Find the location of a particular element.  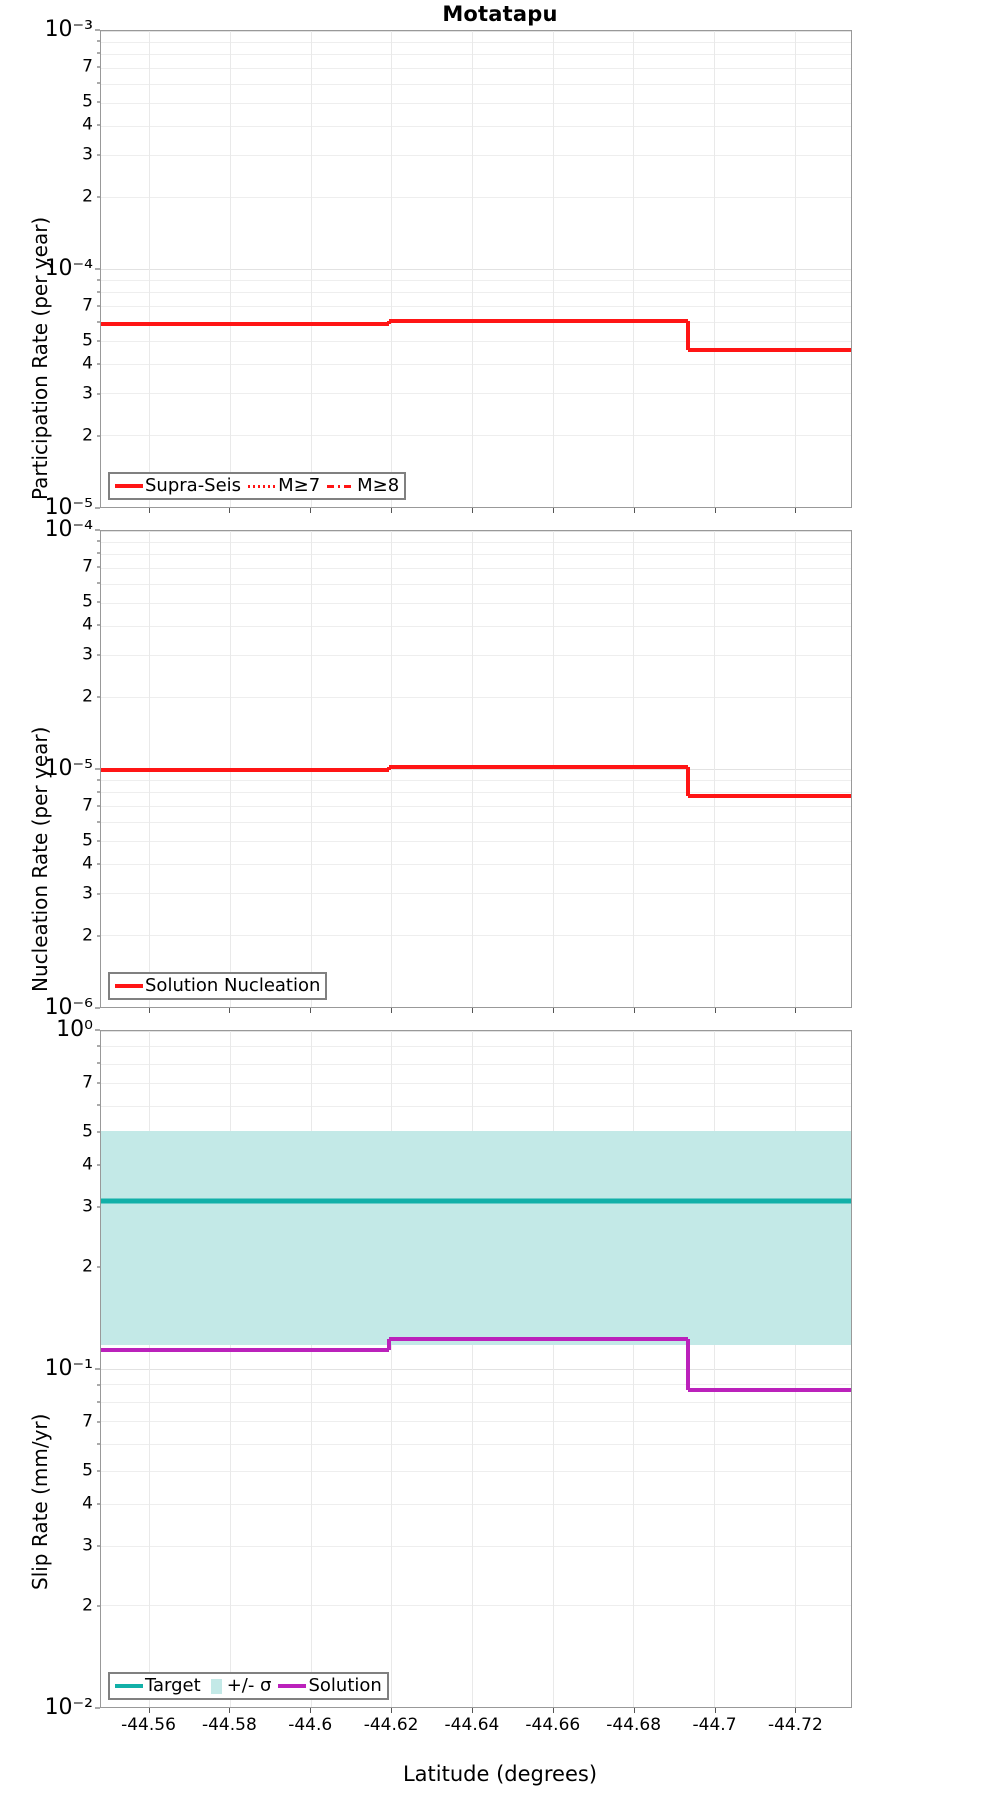

legend-entry: +/- σ is located at coordinates (240, 1685).